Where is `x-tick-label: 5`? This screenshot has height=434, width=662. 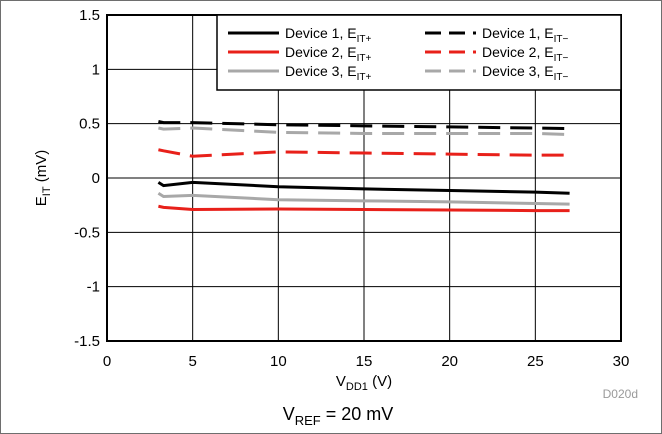
x-tick-label: 5 is located at coordinates (192, 361).